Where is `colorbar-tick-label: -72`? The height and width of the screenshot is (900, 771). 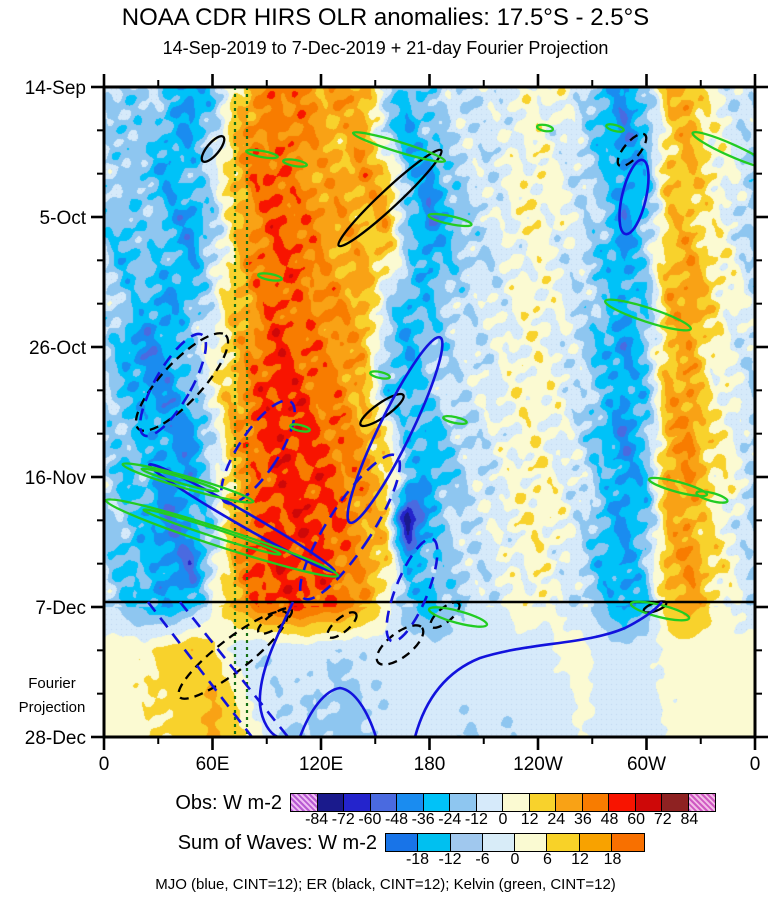 colorbar-tick-label: -72 is located at coordinates (343, 819).